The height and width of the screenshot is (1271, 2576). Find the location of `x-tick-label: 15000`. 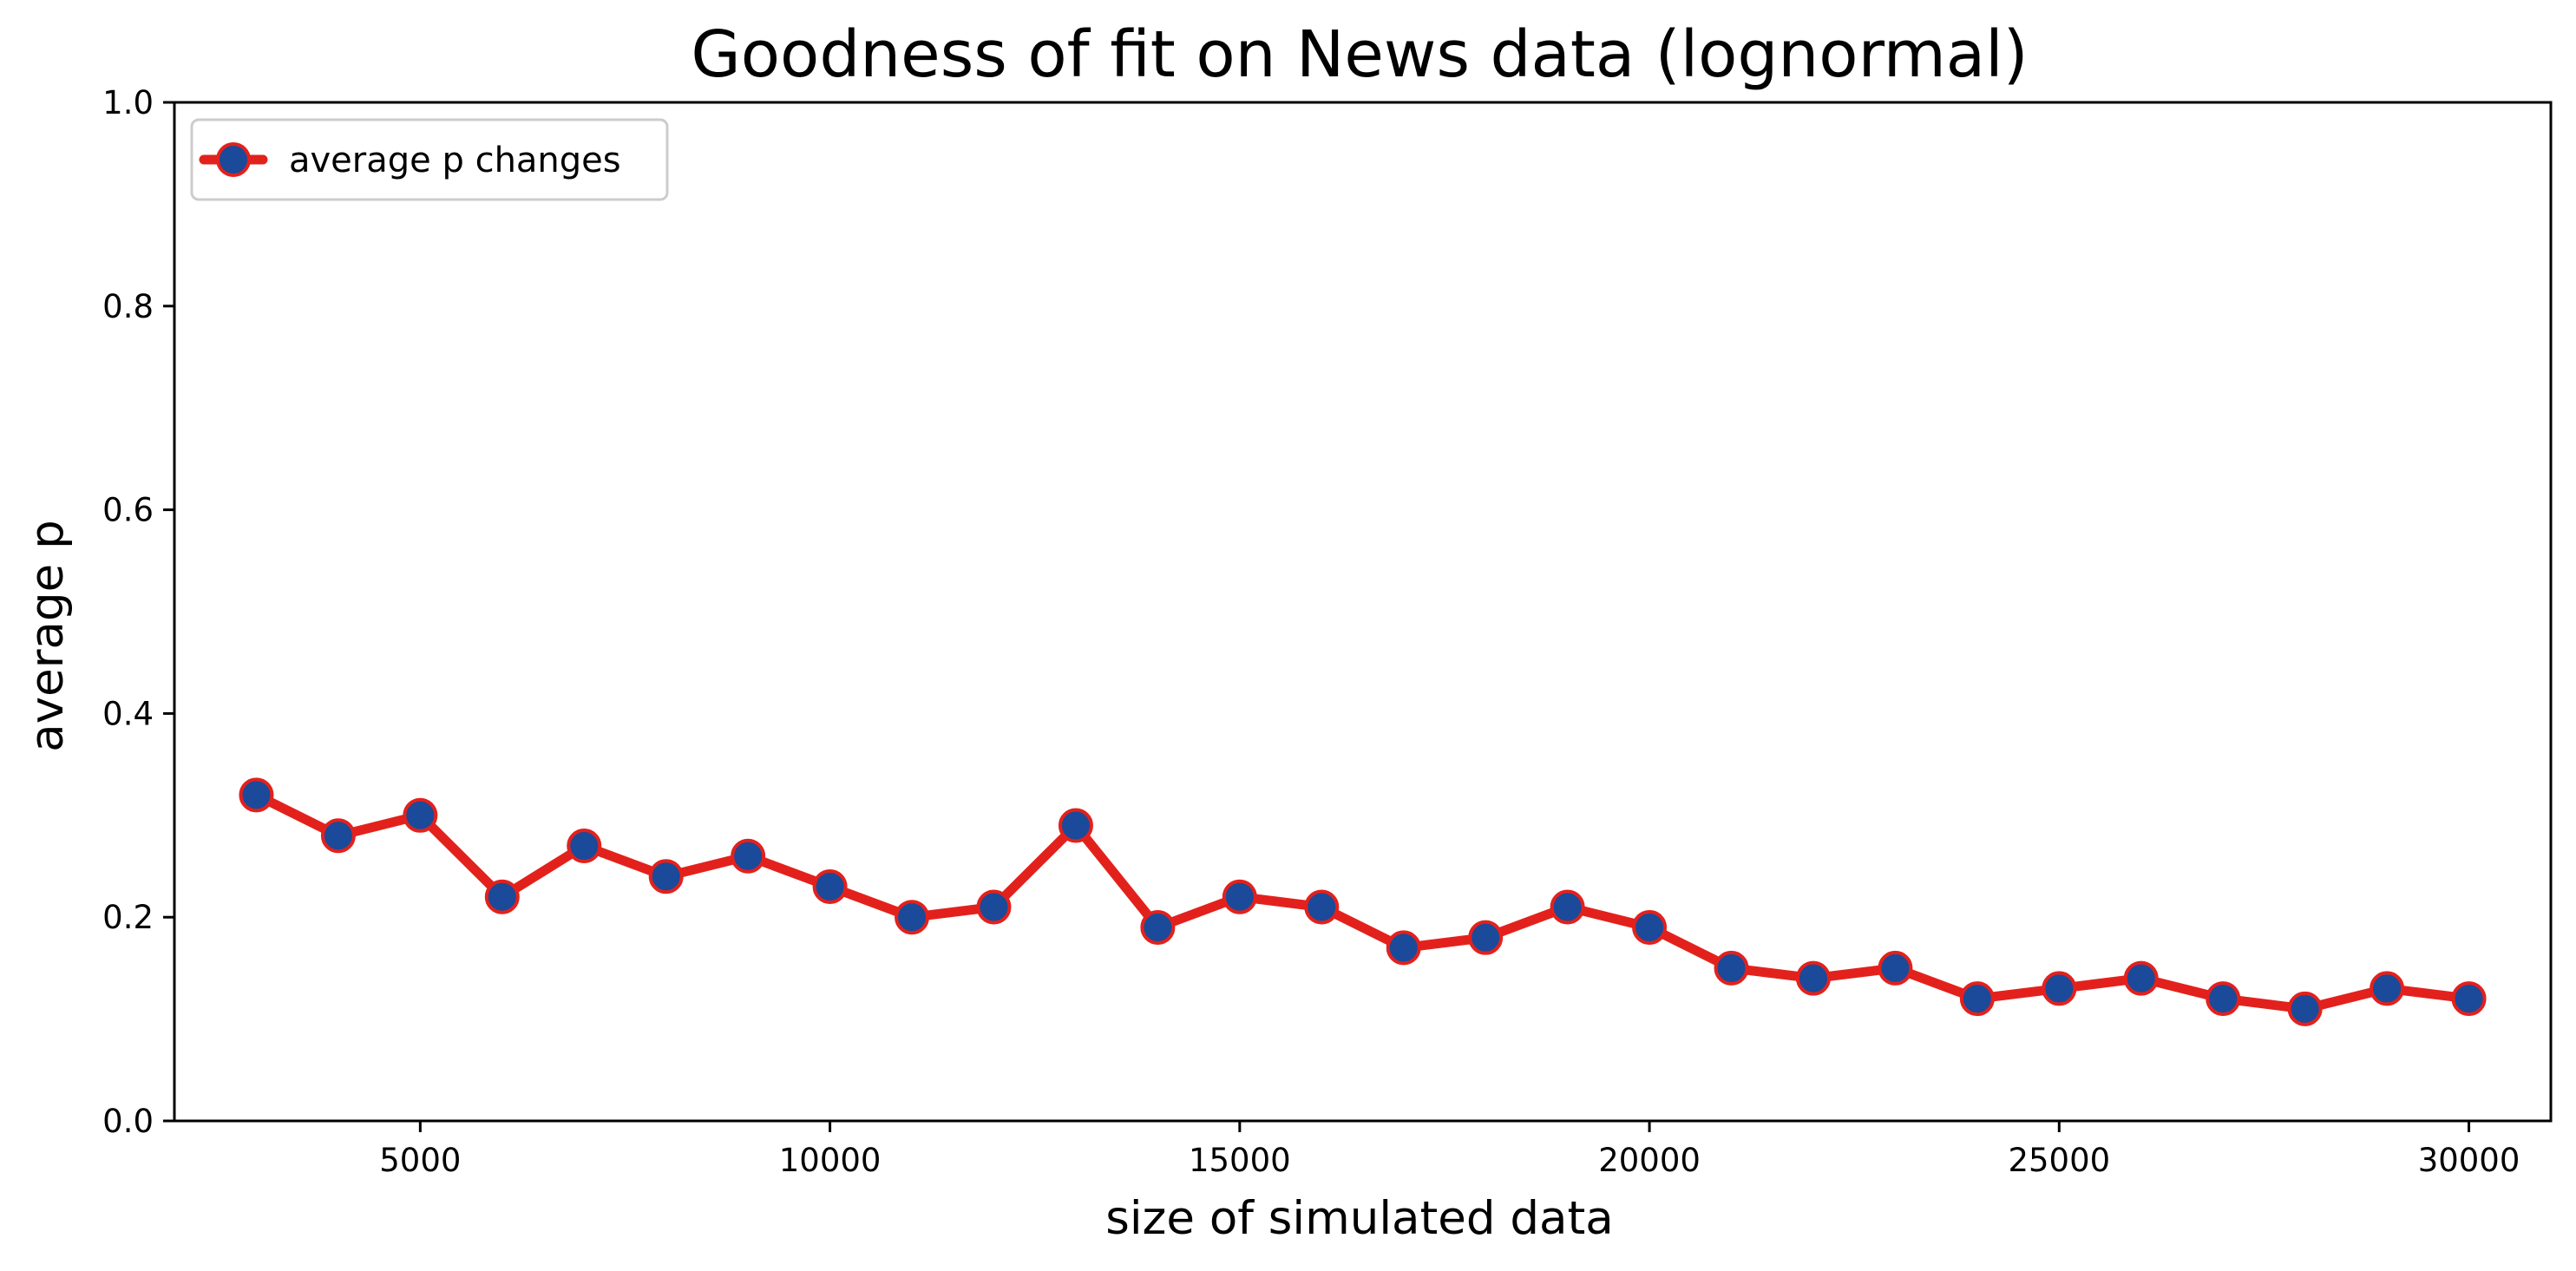

x-tick-label: 15000 is located at coordinates (1240, 1160).